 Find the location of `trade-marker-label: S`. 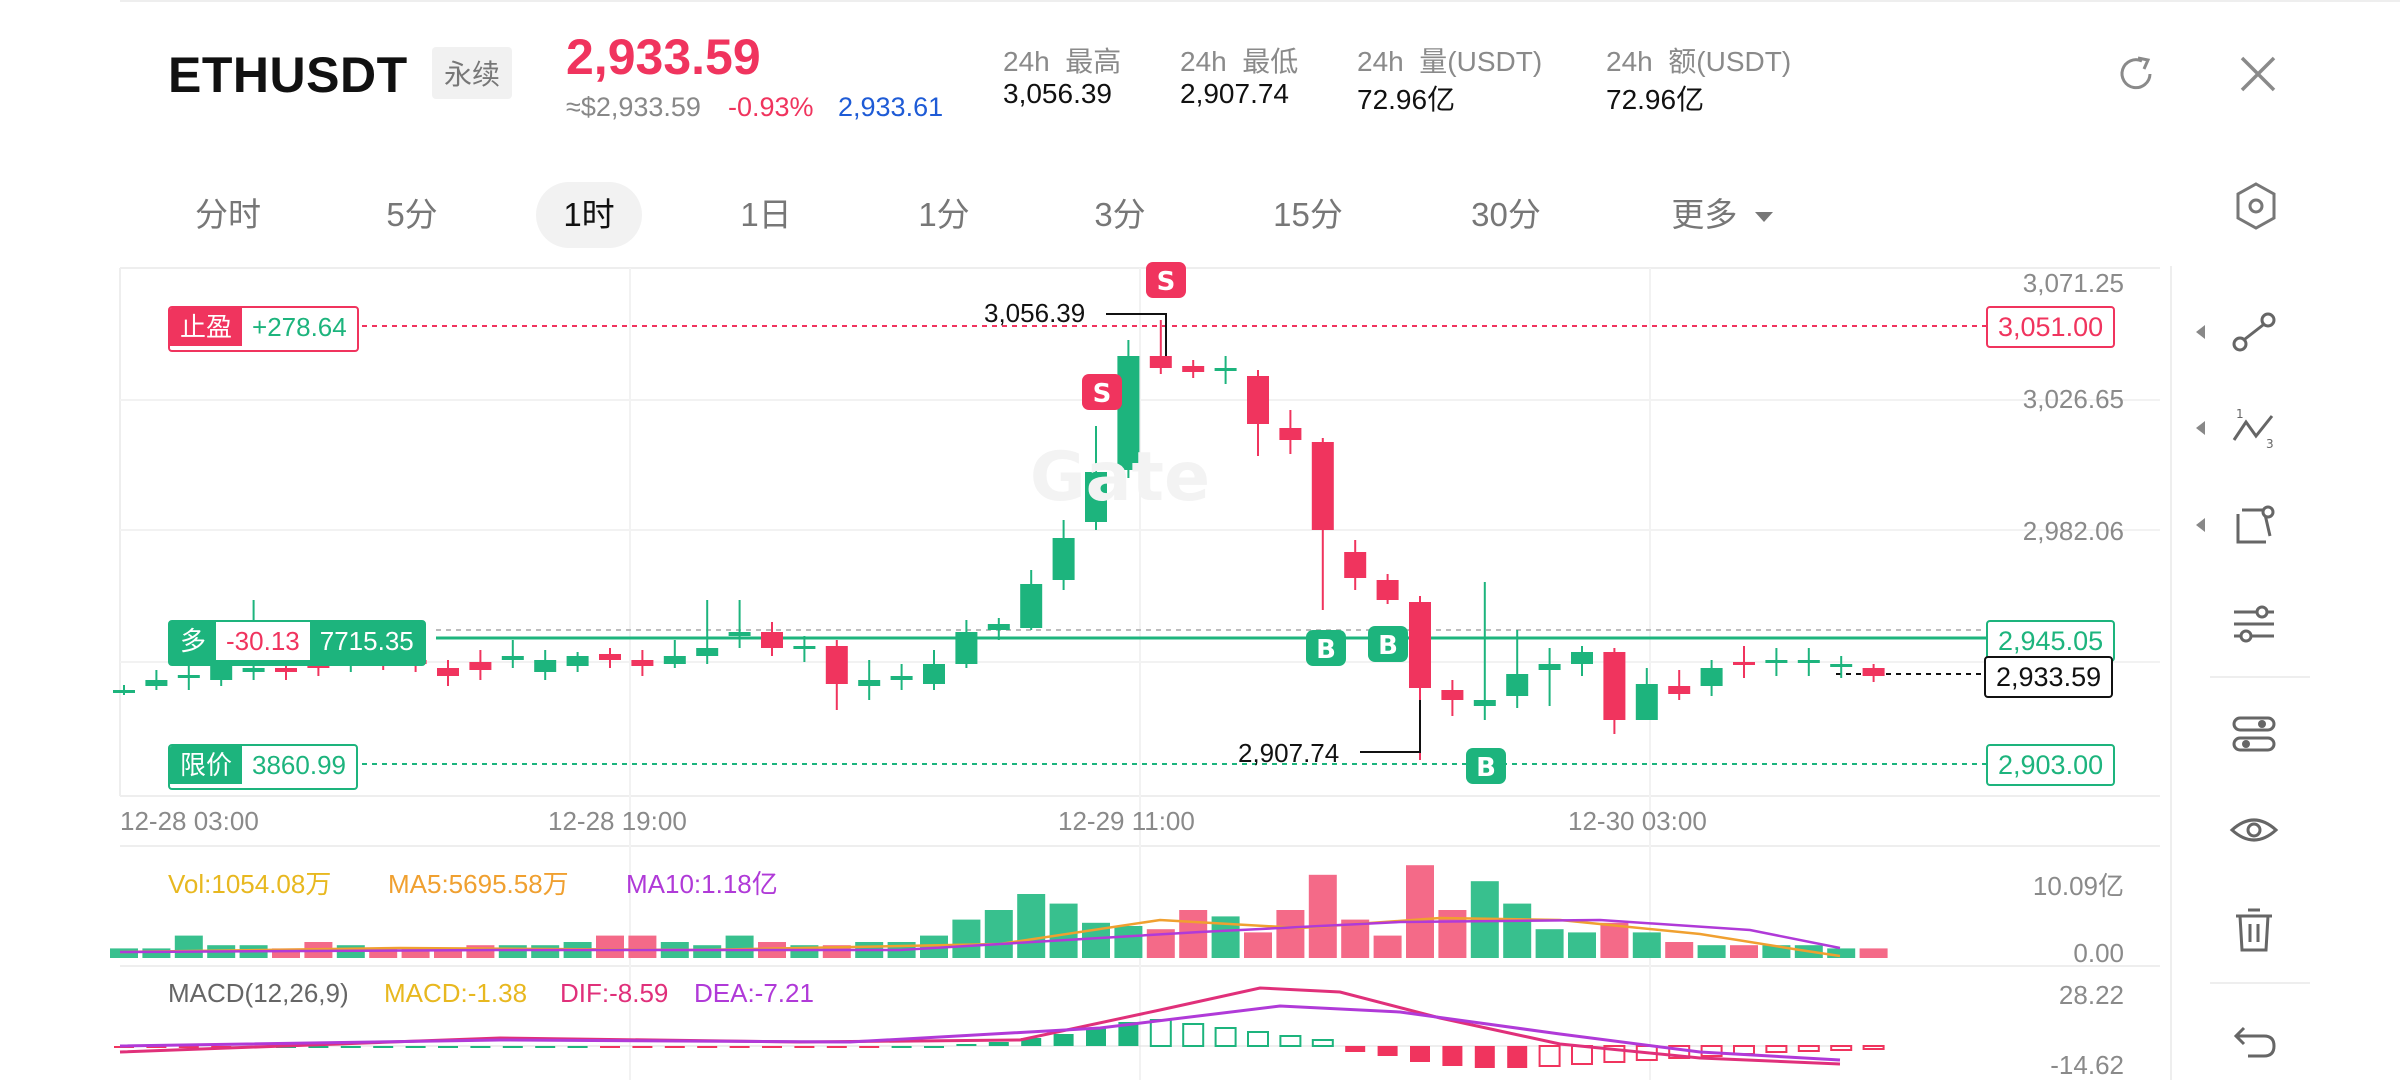

trade-marker-label: S is located at coordinates (1102, 394).